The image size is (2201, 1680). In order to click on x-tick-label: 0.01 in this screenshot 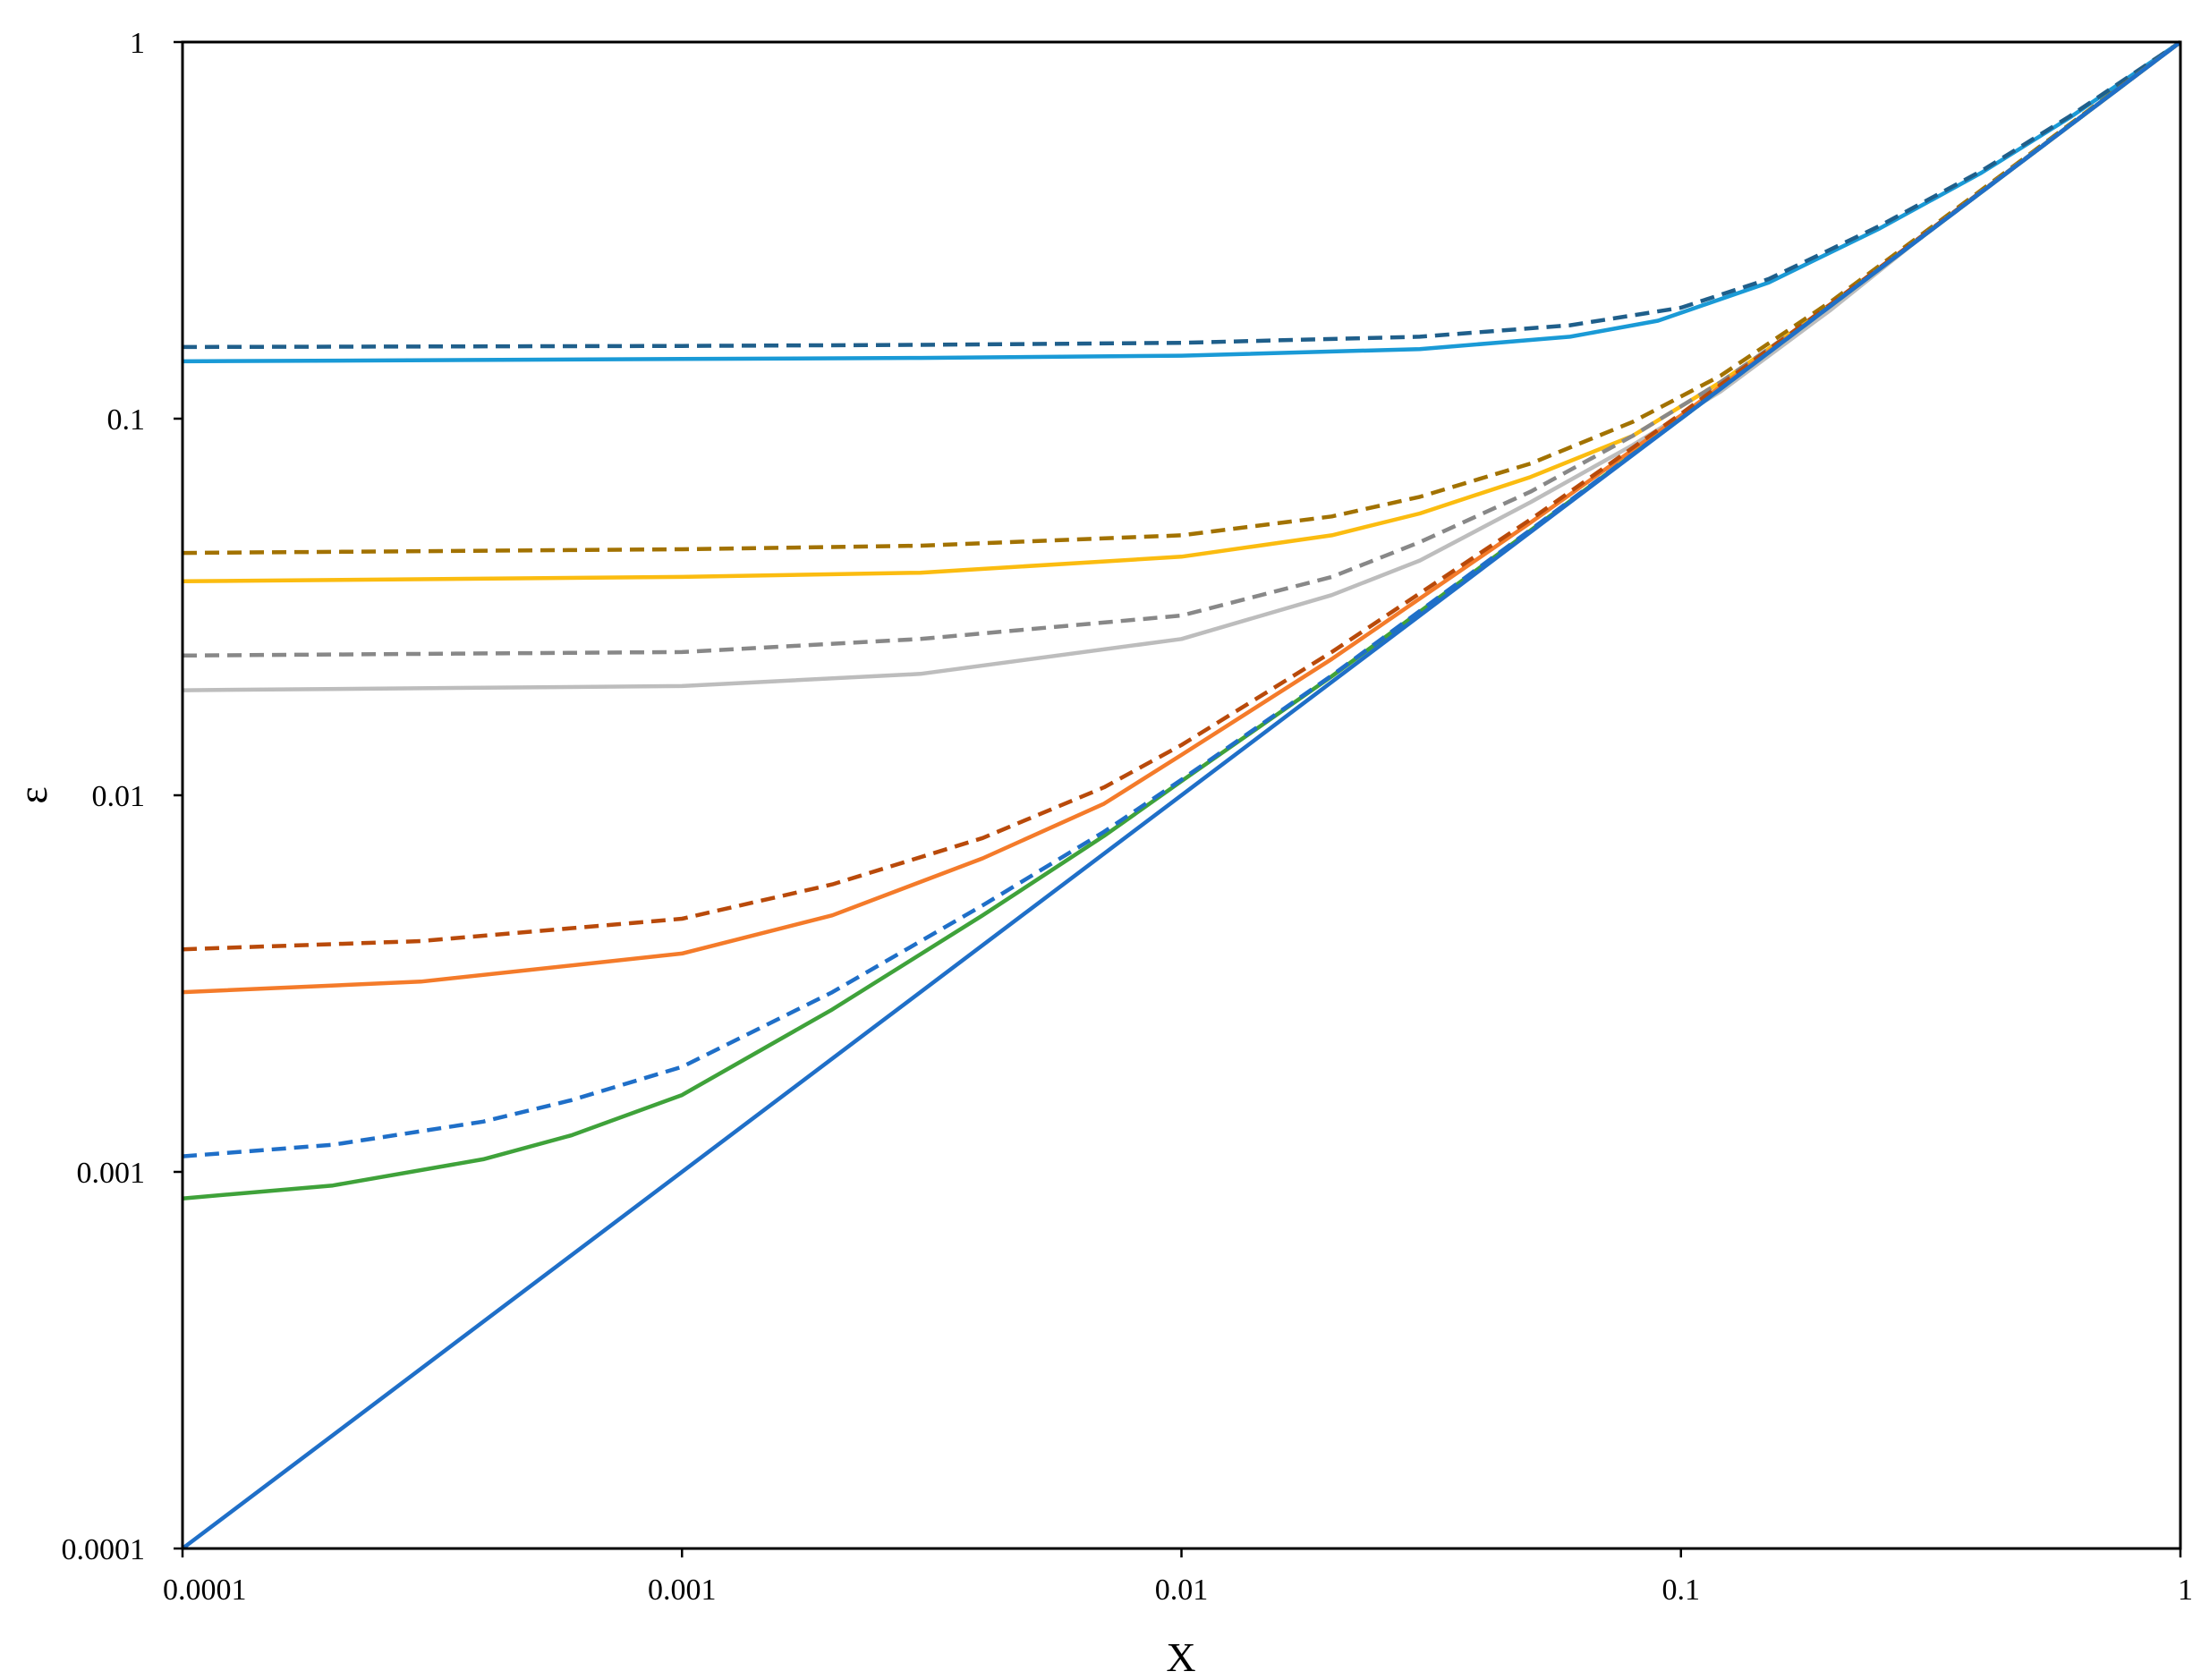, I will do `click(1182, 1590)`.